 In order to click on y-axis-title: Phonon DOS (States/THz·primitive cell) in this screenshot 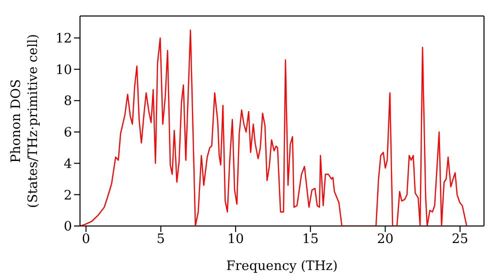, I will do `click(25, 121)`.